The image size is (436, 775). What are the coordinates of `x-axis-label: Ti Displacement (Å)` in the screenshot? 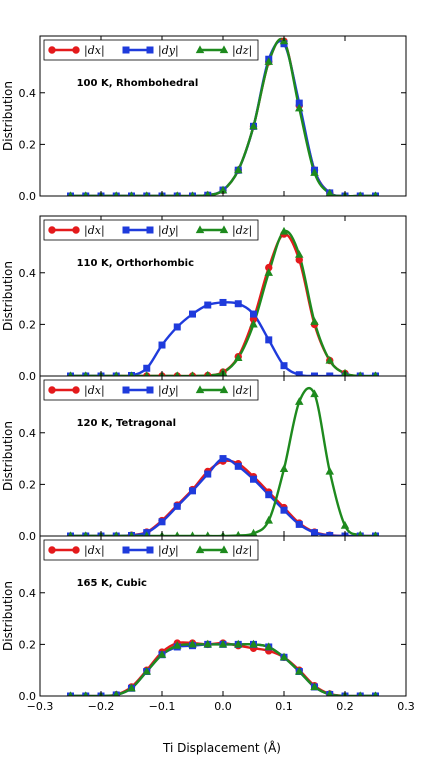 It's located at (221, 747).